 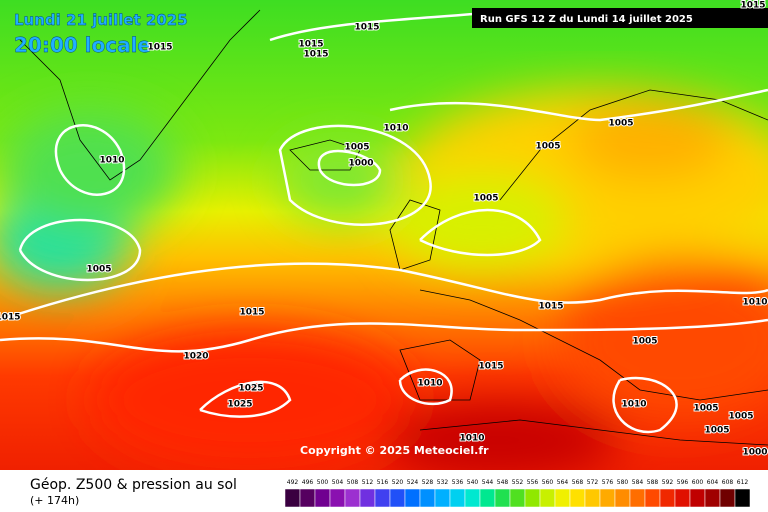 What do you see at coordinates (368, 482) in the screenshot?
I see `scale-label: 512` at bounding box center [368, 482].